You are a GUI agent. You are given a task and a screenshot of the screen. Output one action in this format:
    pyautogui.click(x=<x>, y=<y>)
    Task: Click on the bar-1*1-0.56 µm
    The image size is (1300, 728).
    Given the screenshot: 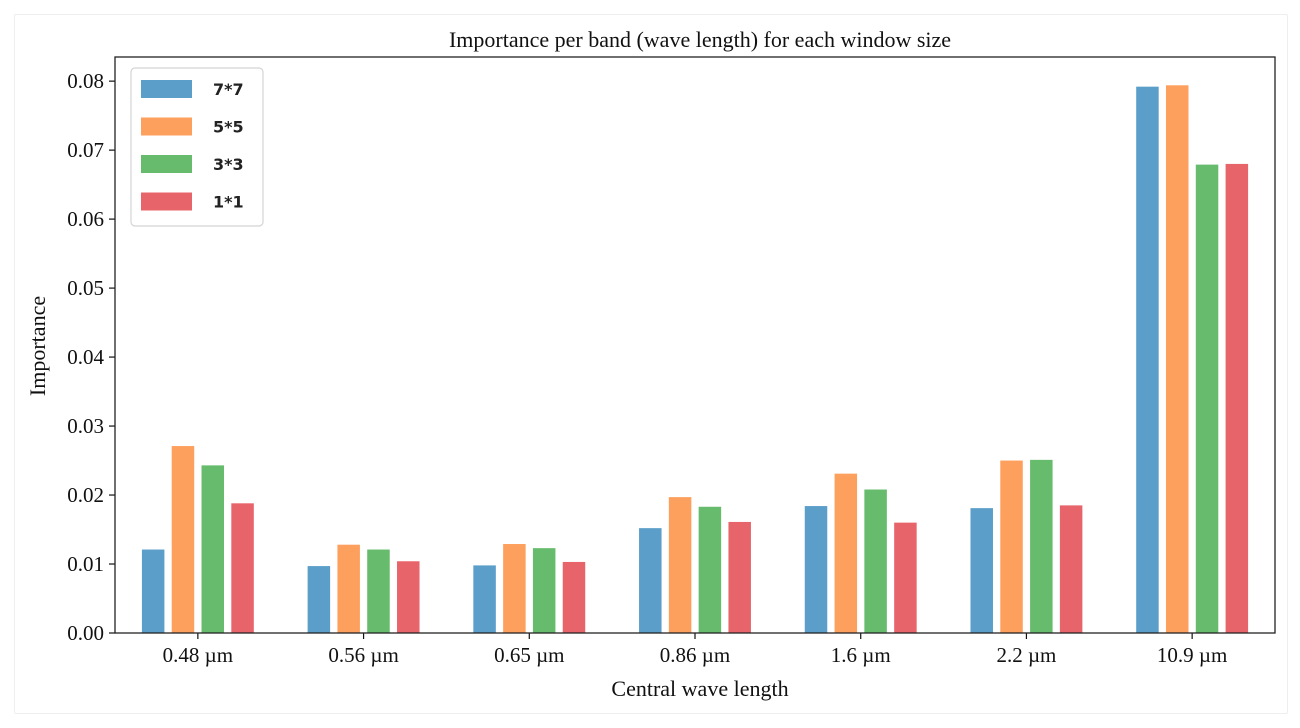 What is the action you would take?
    pyautogui.click(x=408, y=597)
    